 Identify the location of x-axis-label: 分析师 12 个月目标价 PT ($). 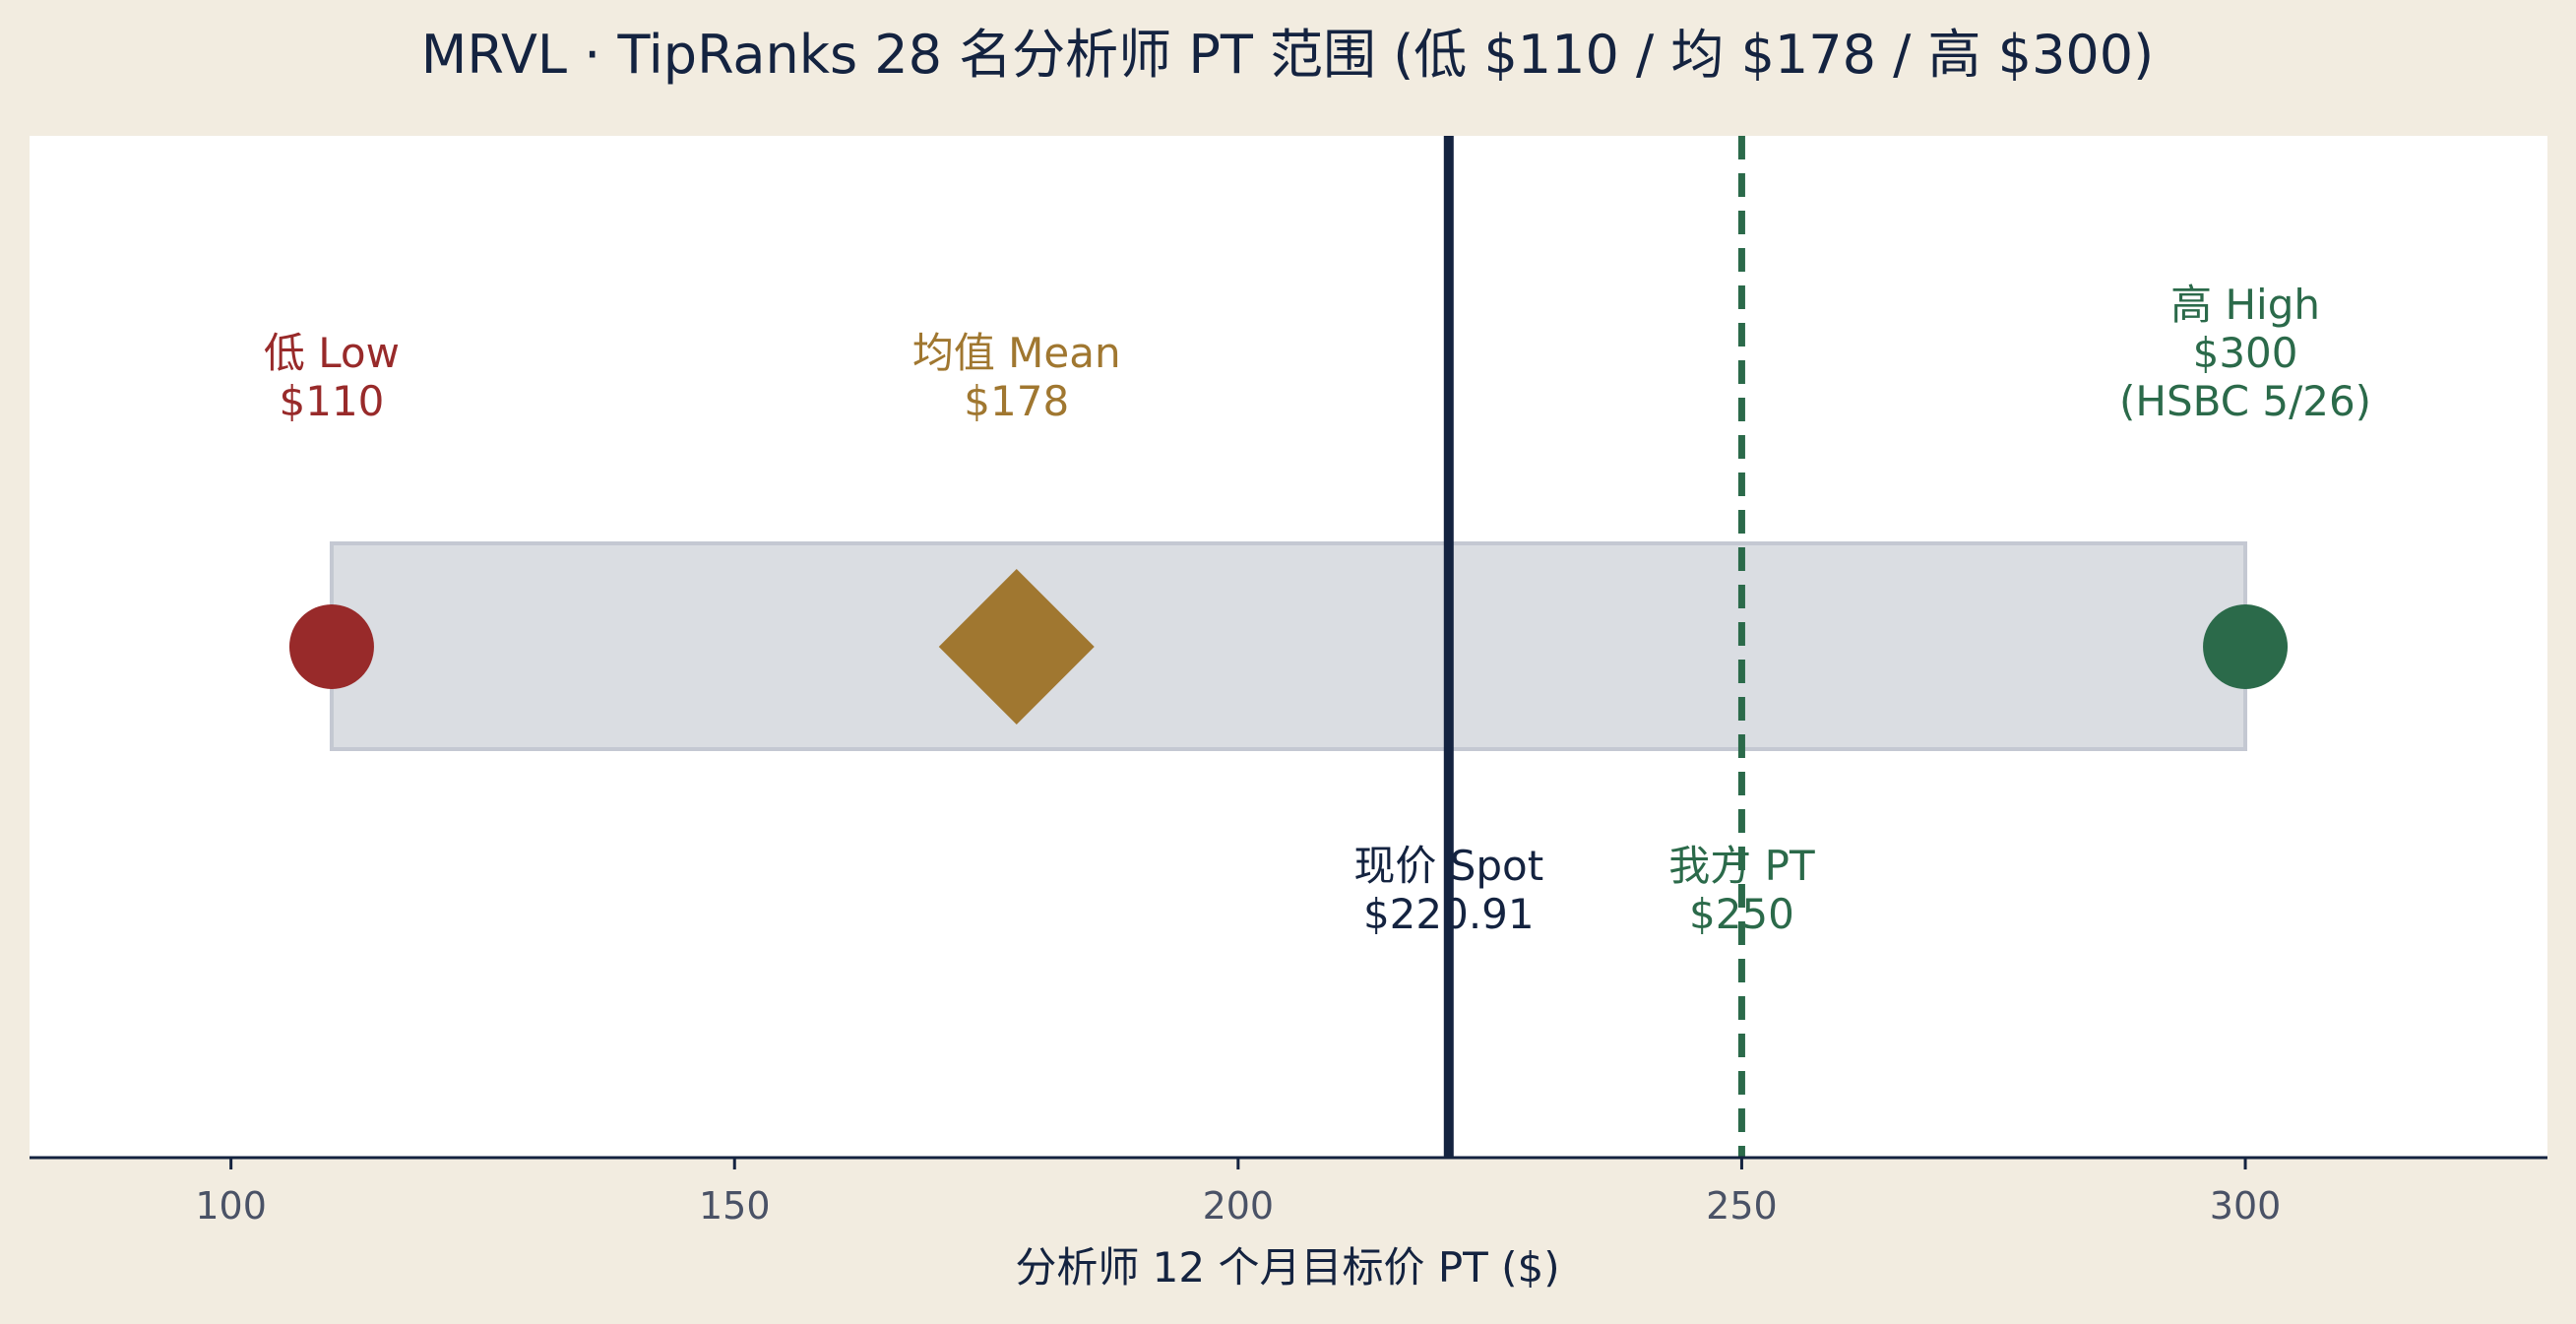
(1287, 1267).